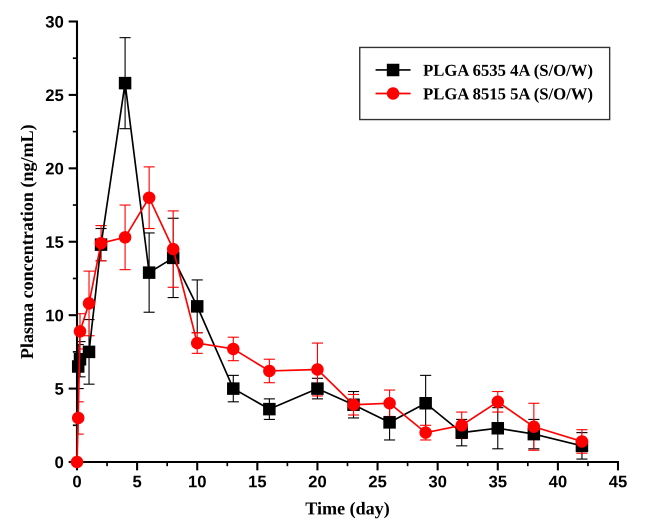 The image size is (653, 526). What do you see at coordinates (377, 482) in the screenshot?
I see `x-tick-label: 25` at bounding box center [377, 482].